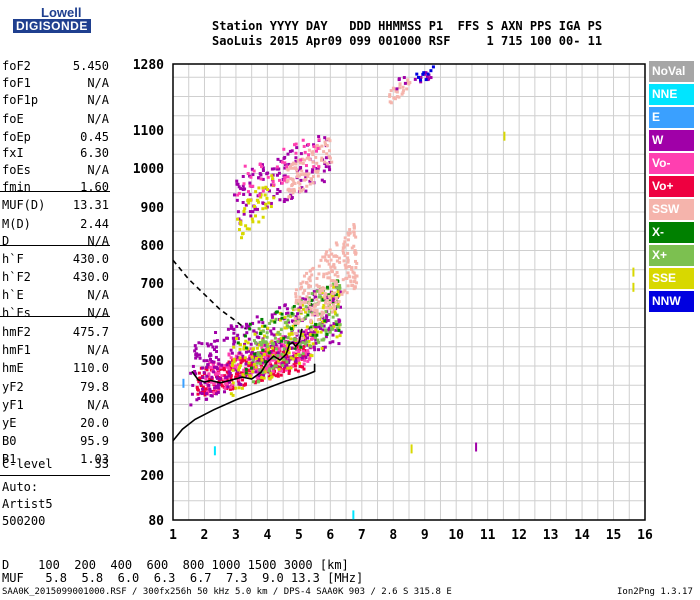 The width and height of the screenshot is (700, 600). Describe the element at coordinates (16, 224) in the screenshot. I see `param-key: M(D)` at that location.